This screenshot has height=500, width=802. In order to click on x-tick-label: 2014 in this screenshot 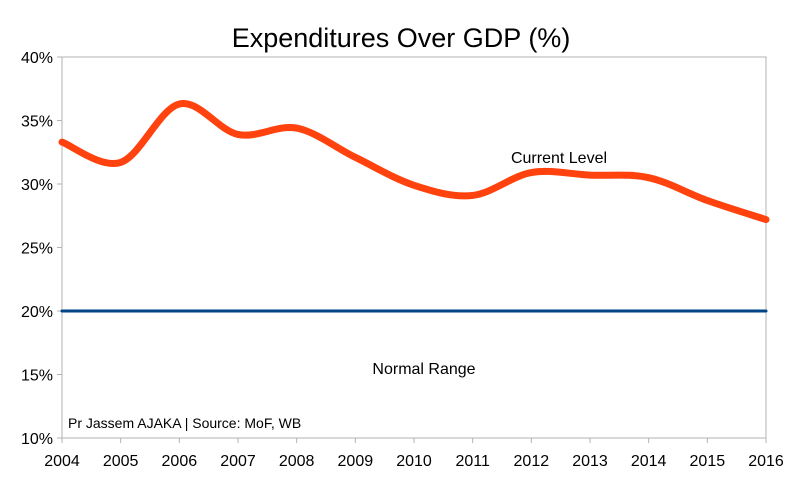, I will do `click(649, 461)`.